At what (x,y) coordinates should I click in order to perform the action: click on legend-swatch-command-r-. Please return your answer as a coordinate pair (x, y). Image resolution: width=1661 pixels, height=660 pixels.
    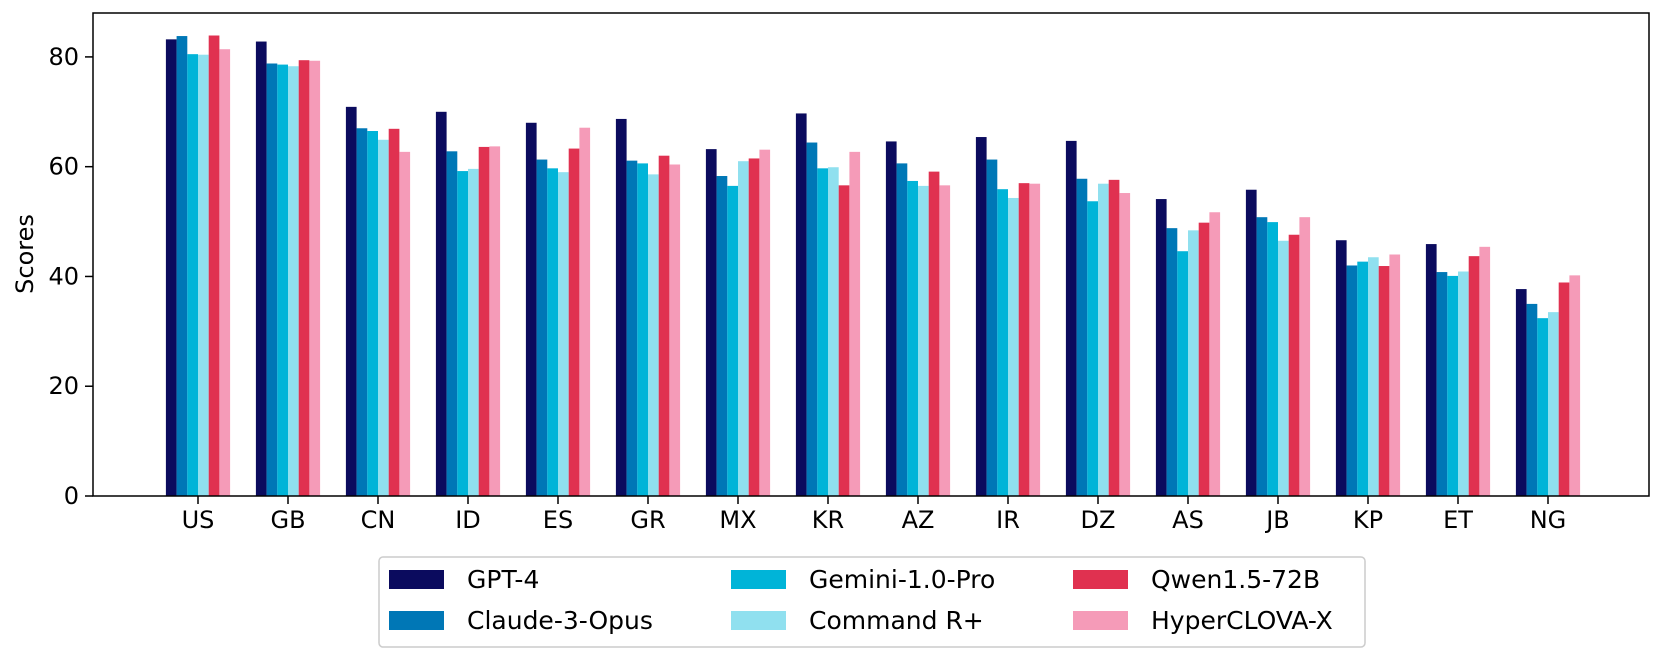
    Looking at the image, I should click on (758, 620).